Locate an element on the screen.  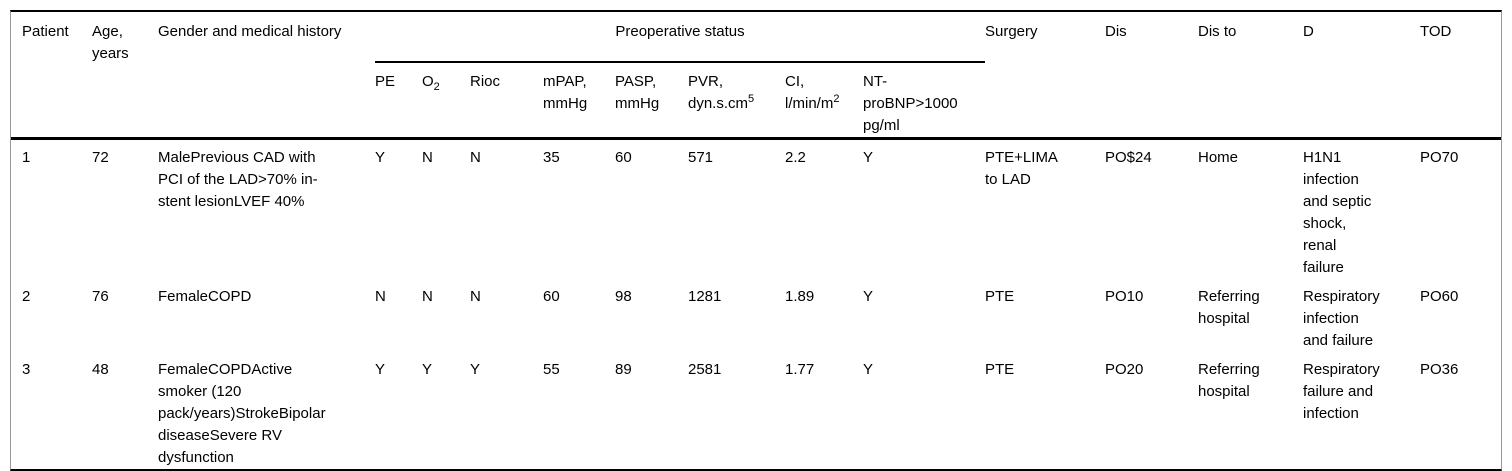
col-header-rioc: Rioc is located at coordinates (506, 101).